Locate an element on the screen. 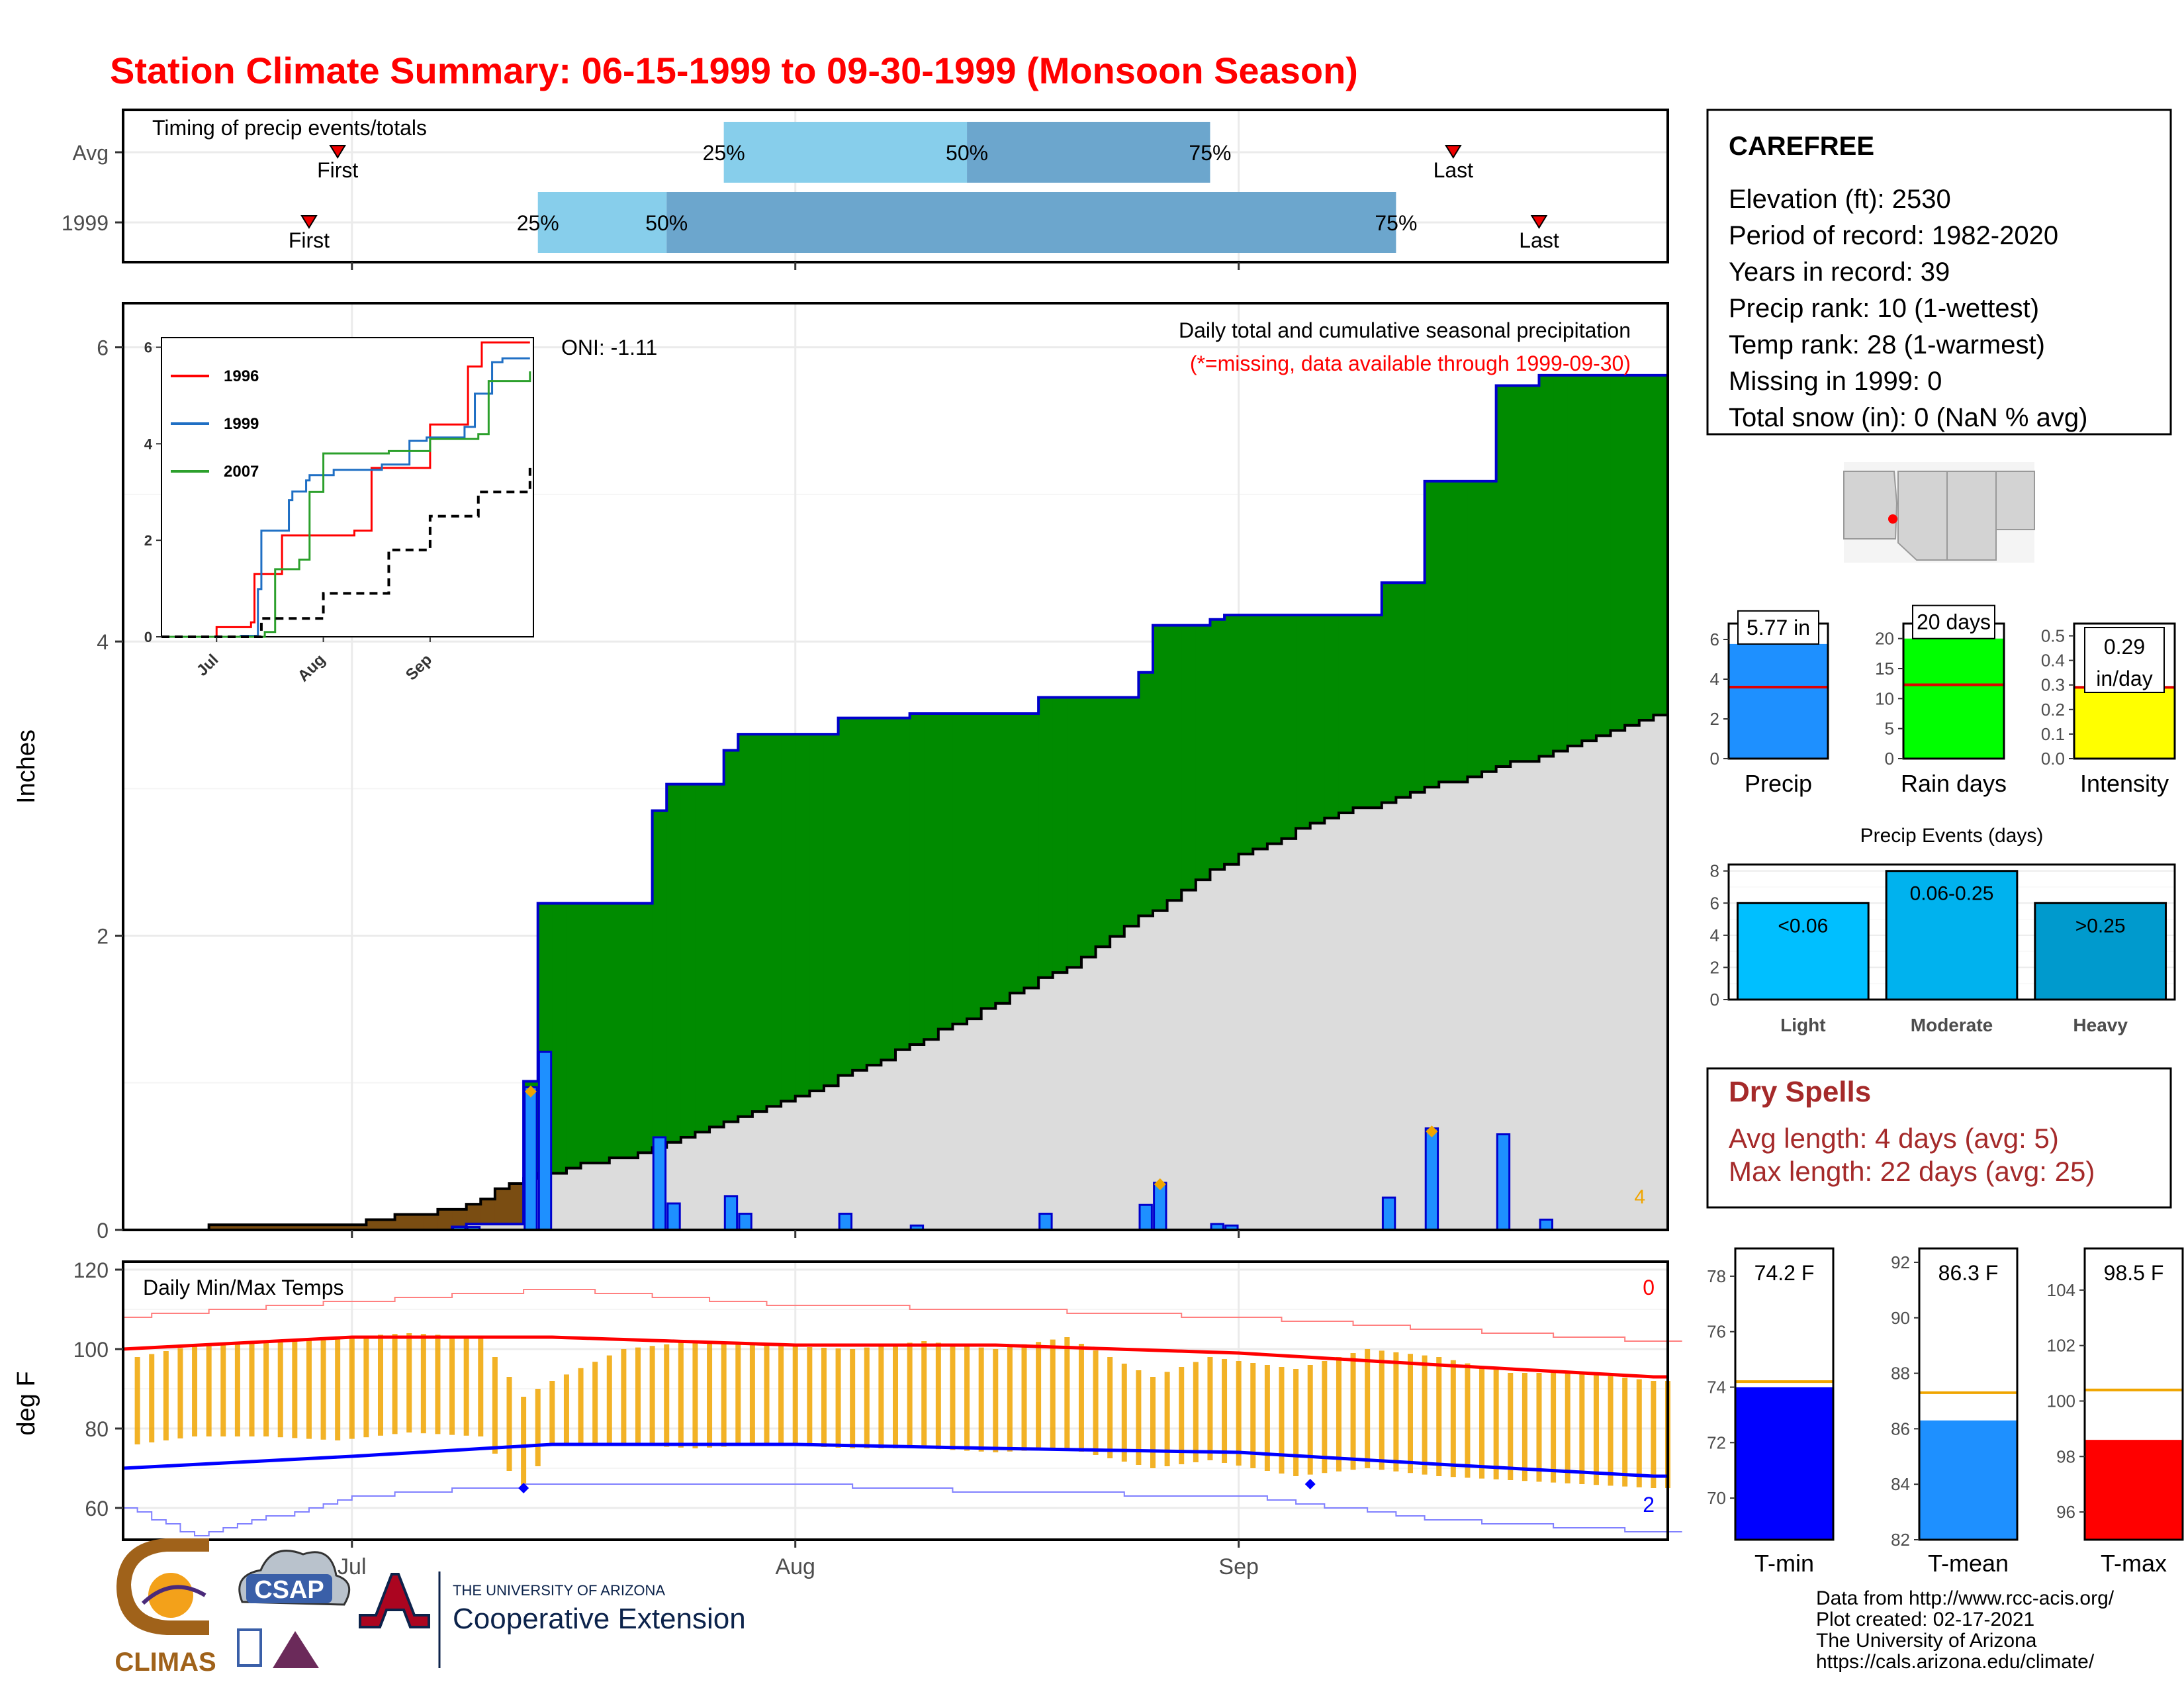  quartile-bar-q1 is located at coordinates (845, 152).